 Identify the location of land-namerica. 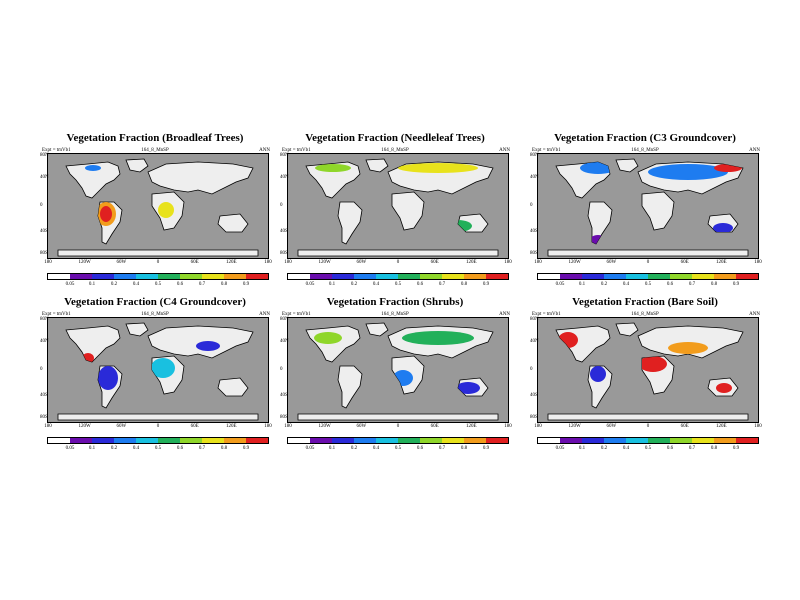
(93, 344).